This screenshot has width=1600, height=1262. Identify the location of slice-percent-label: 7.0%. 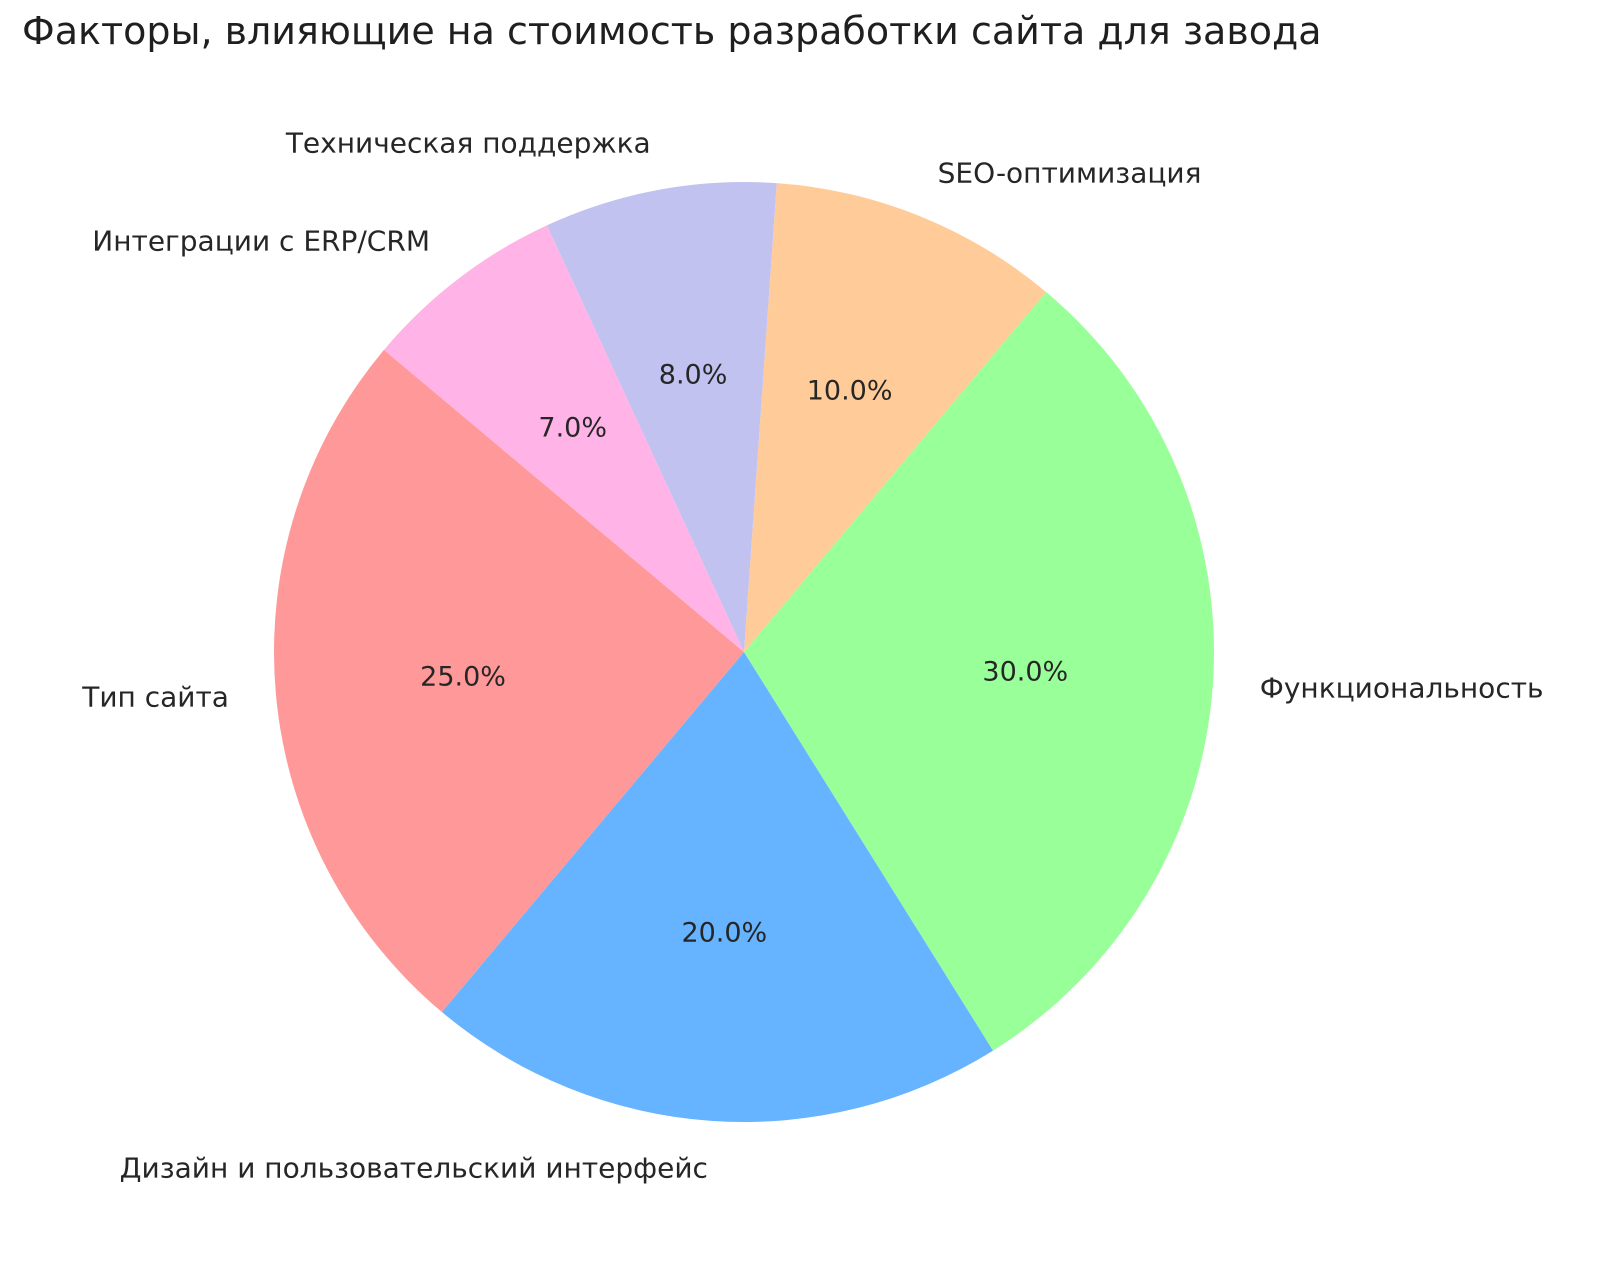
(573, 428).